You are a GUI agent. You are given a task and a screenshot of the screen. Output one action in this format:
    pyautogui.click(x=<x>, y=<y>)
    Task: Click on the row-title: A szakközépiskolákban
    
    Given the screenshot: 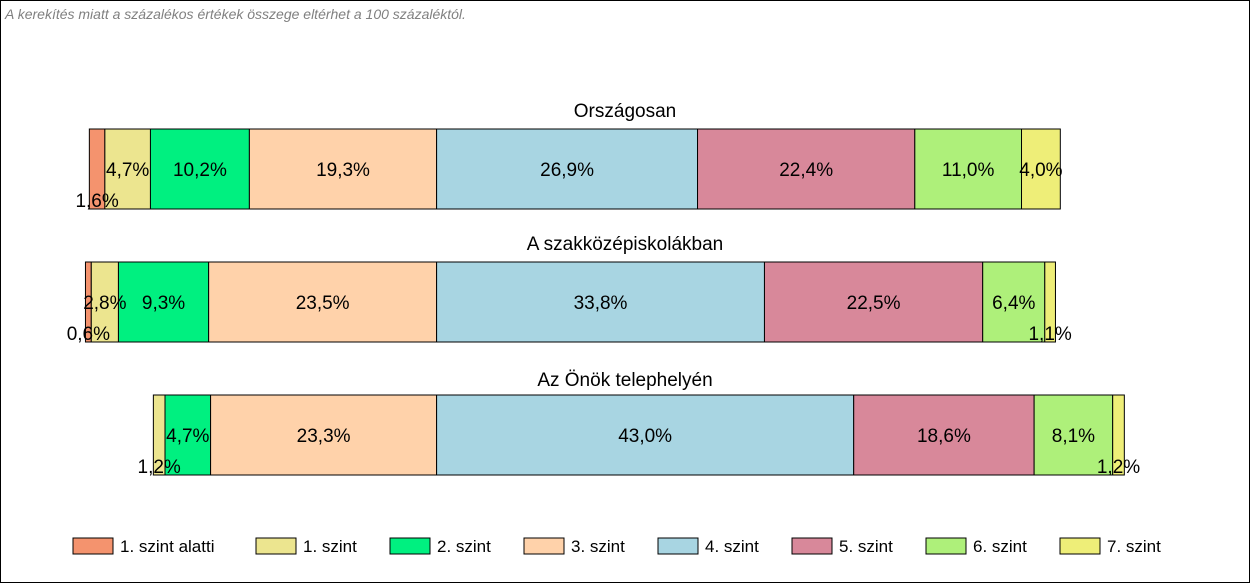 What is the action you would take?
    pyautogui.click(x=625, y=244)
    